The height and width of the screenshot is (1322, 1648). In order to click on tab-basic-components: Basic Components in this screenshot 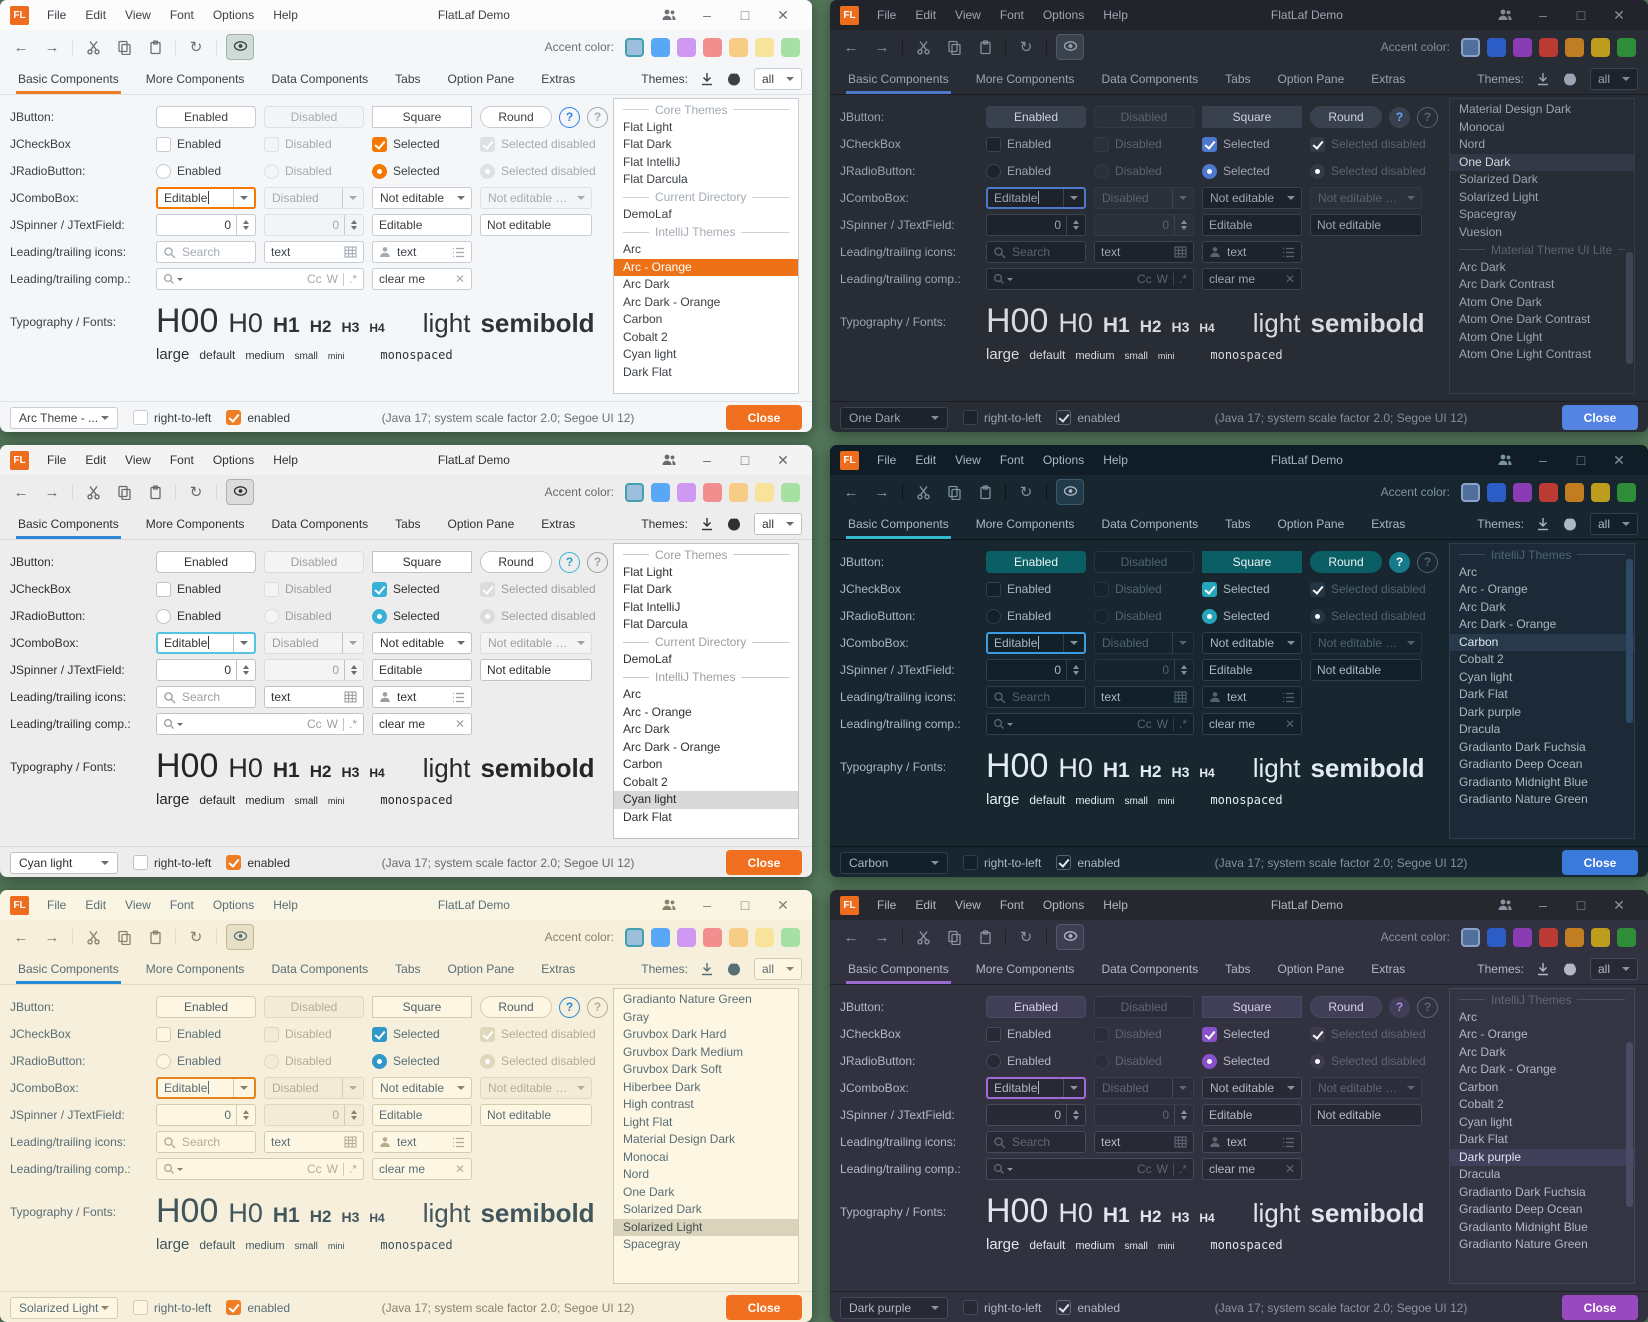, I will do `click(898, 524)`.